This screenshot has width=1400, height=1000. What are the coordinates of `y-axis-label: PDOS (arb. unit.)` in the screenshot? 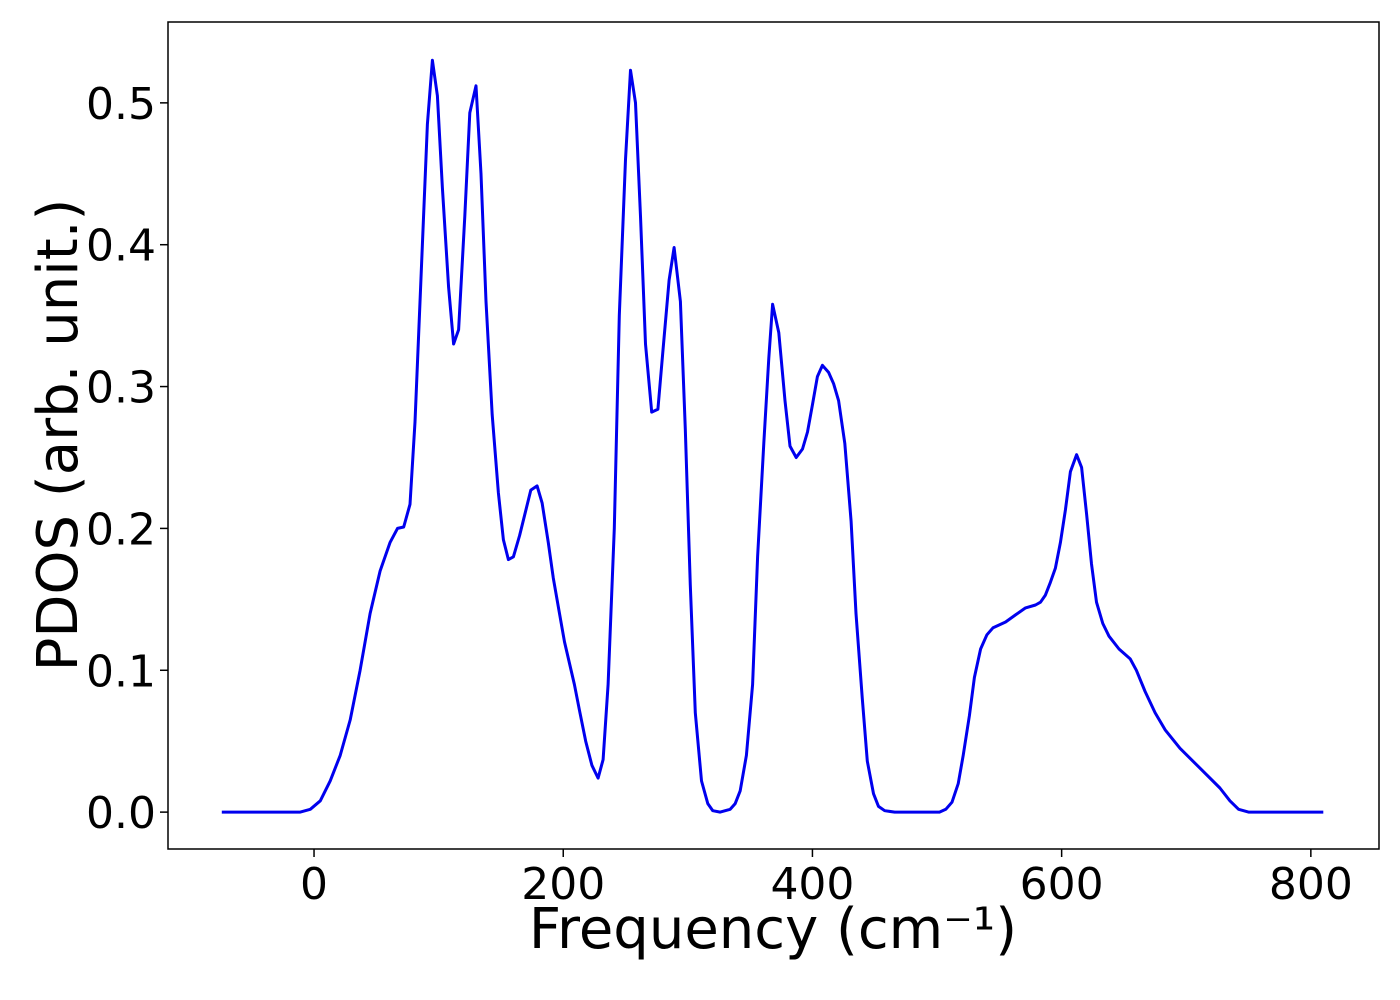 It's located at (58, 435).